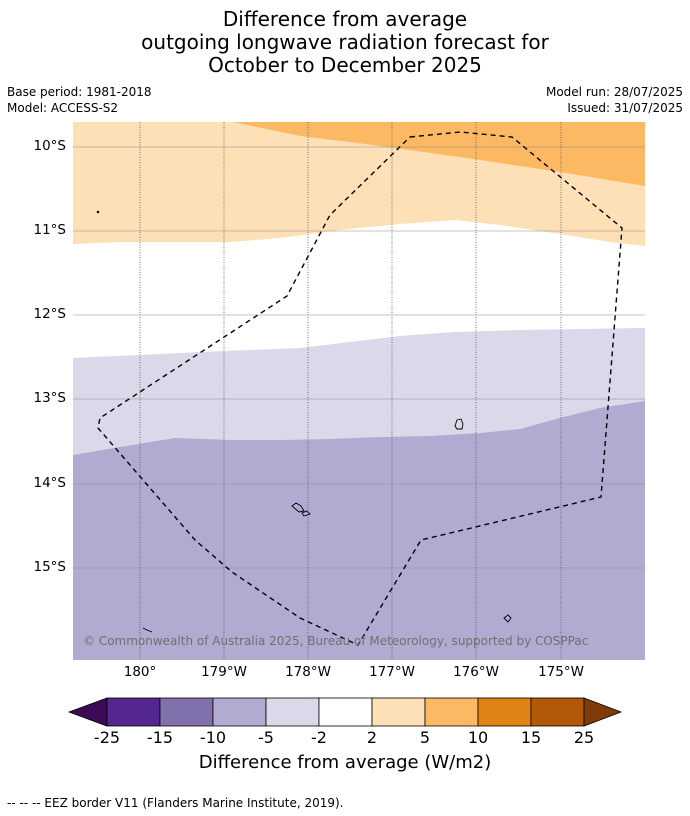 The width and height of the screenshot is (690, 816). Describe the element at coordinates (584, 737) in the screenshot. I see `colorbar-tick: 25` at that location.